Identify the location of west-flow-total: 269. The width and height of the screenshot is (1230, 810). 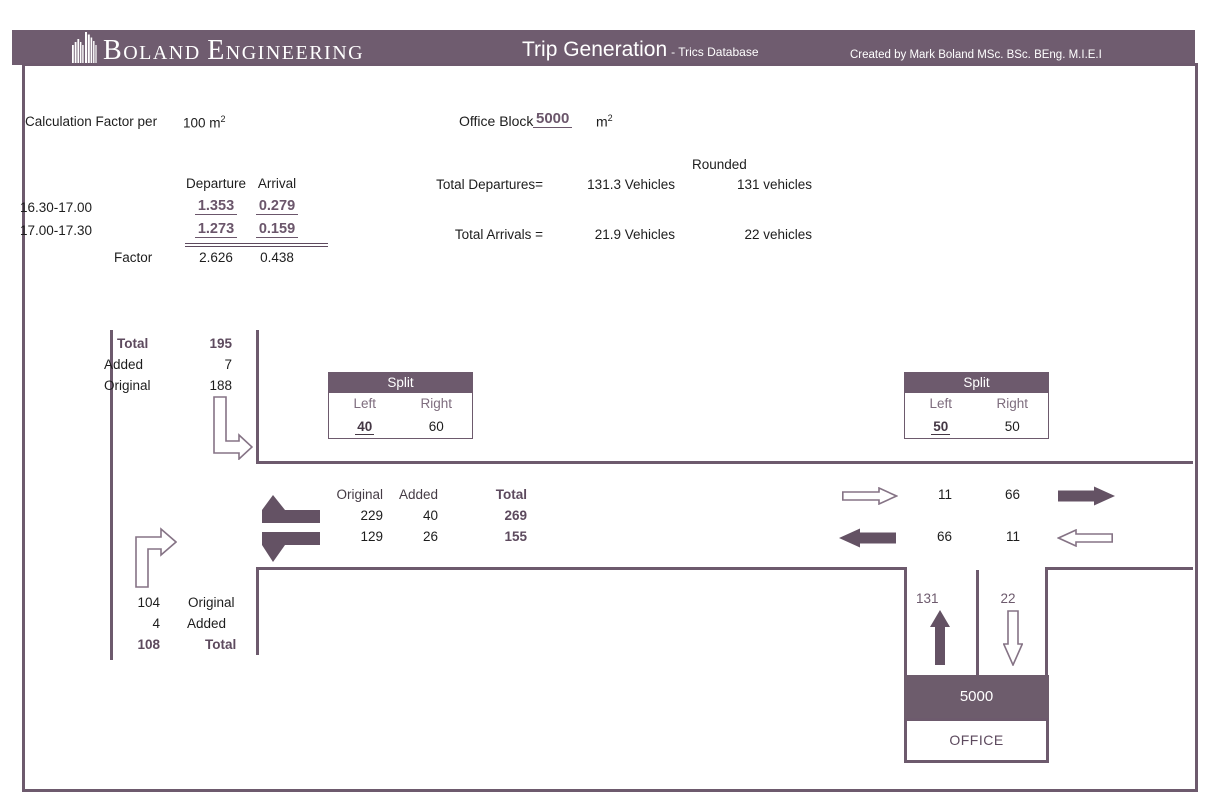
(515, 515).